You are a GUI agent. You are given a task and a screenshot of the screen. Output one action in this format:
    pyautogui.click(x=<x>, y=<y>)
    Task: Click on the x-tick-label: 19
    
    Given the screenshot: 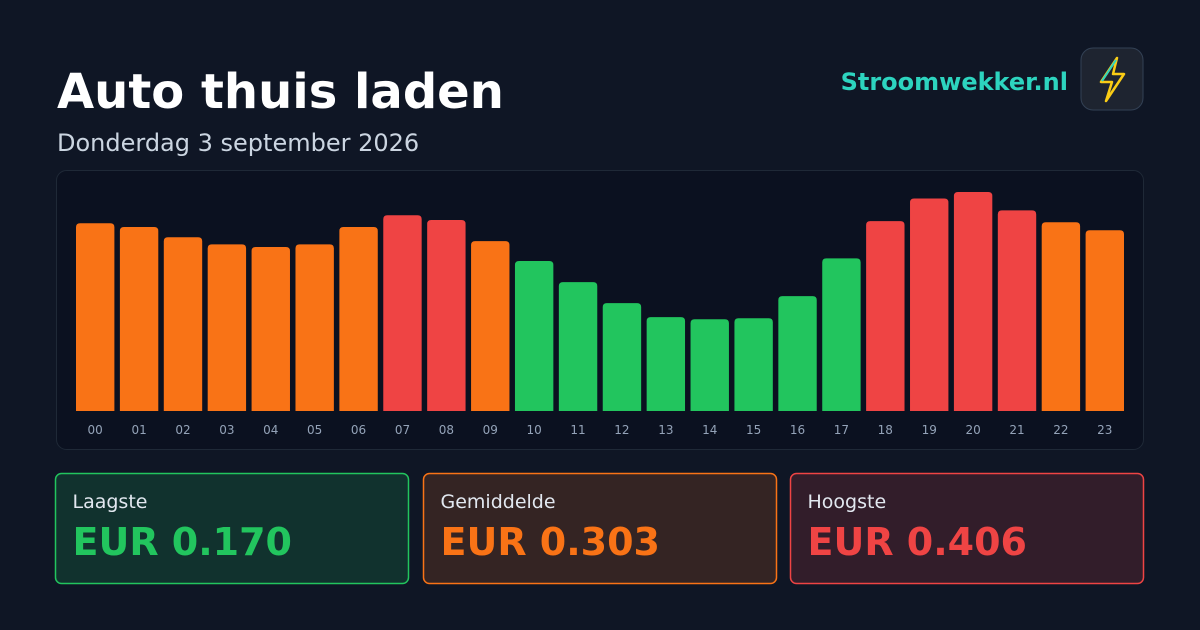 What is the action you would take?
    pyautogui.click(x=929, y=430)
    